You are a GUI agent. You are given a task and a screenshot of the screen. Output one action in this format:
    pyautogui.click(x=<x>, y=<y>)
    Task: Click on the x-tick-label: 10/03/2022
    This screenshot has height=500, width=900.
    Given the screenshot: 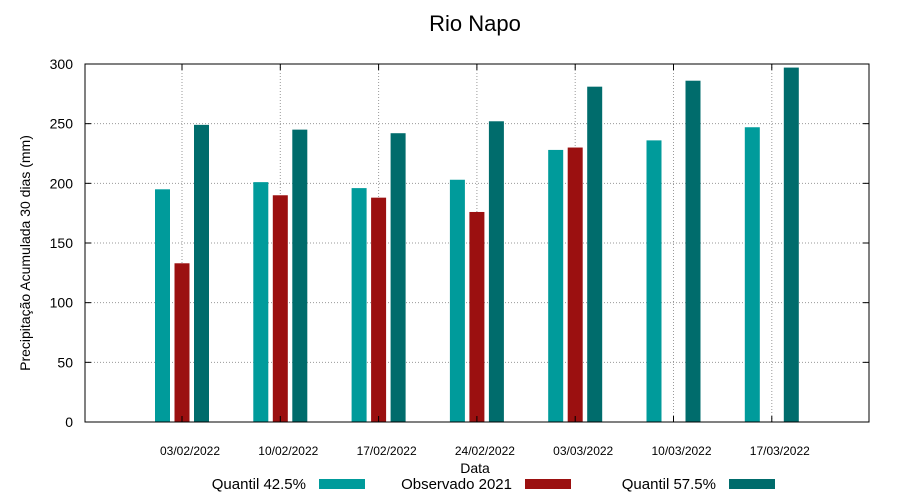 What is the action you would take?
    pyautogui.click(x=681, y=451)
    